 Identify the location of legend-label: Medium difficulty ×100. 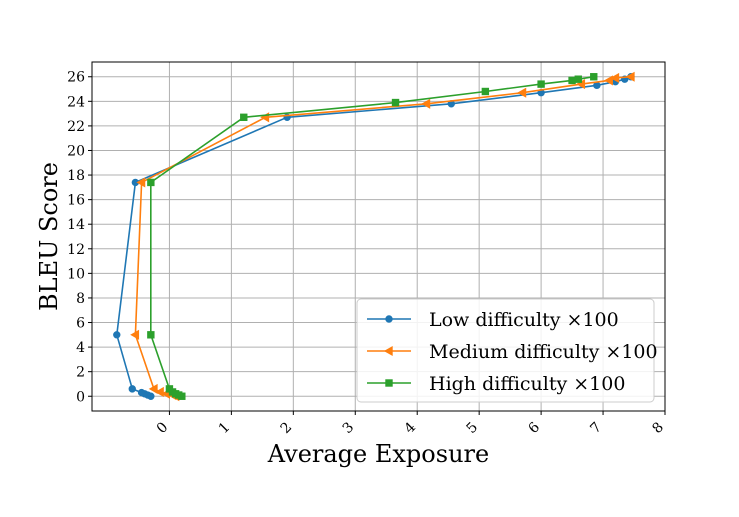
(543, 352).